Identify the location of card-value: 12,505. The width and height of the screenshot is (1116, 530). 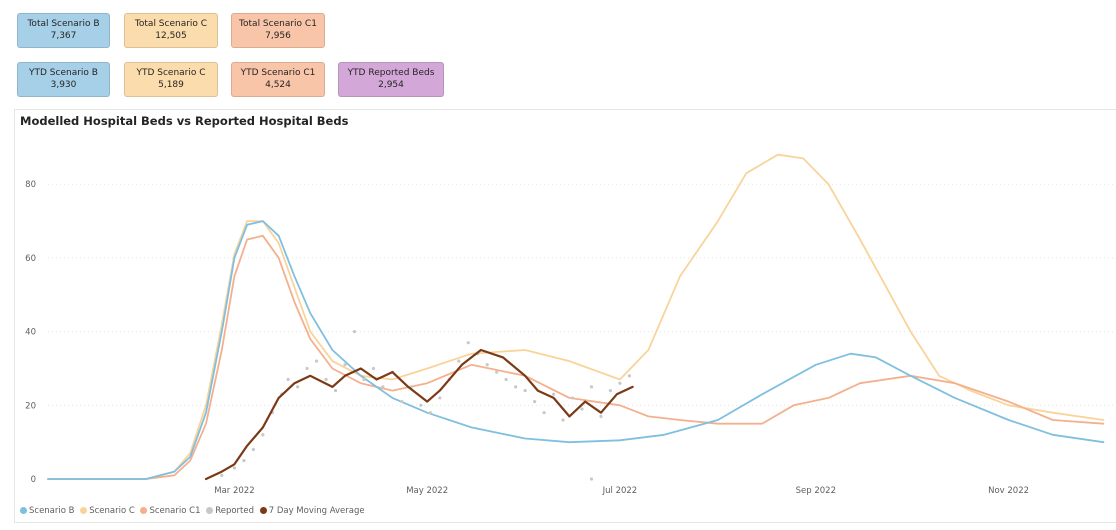
(171, 36).